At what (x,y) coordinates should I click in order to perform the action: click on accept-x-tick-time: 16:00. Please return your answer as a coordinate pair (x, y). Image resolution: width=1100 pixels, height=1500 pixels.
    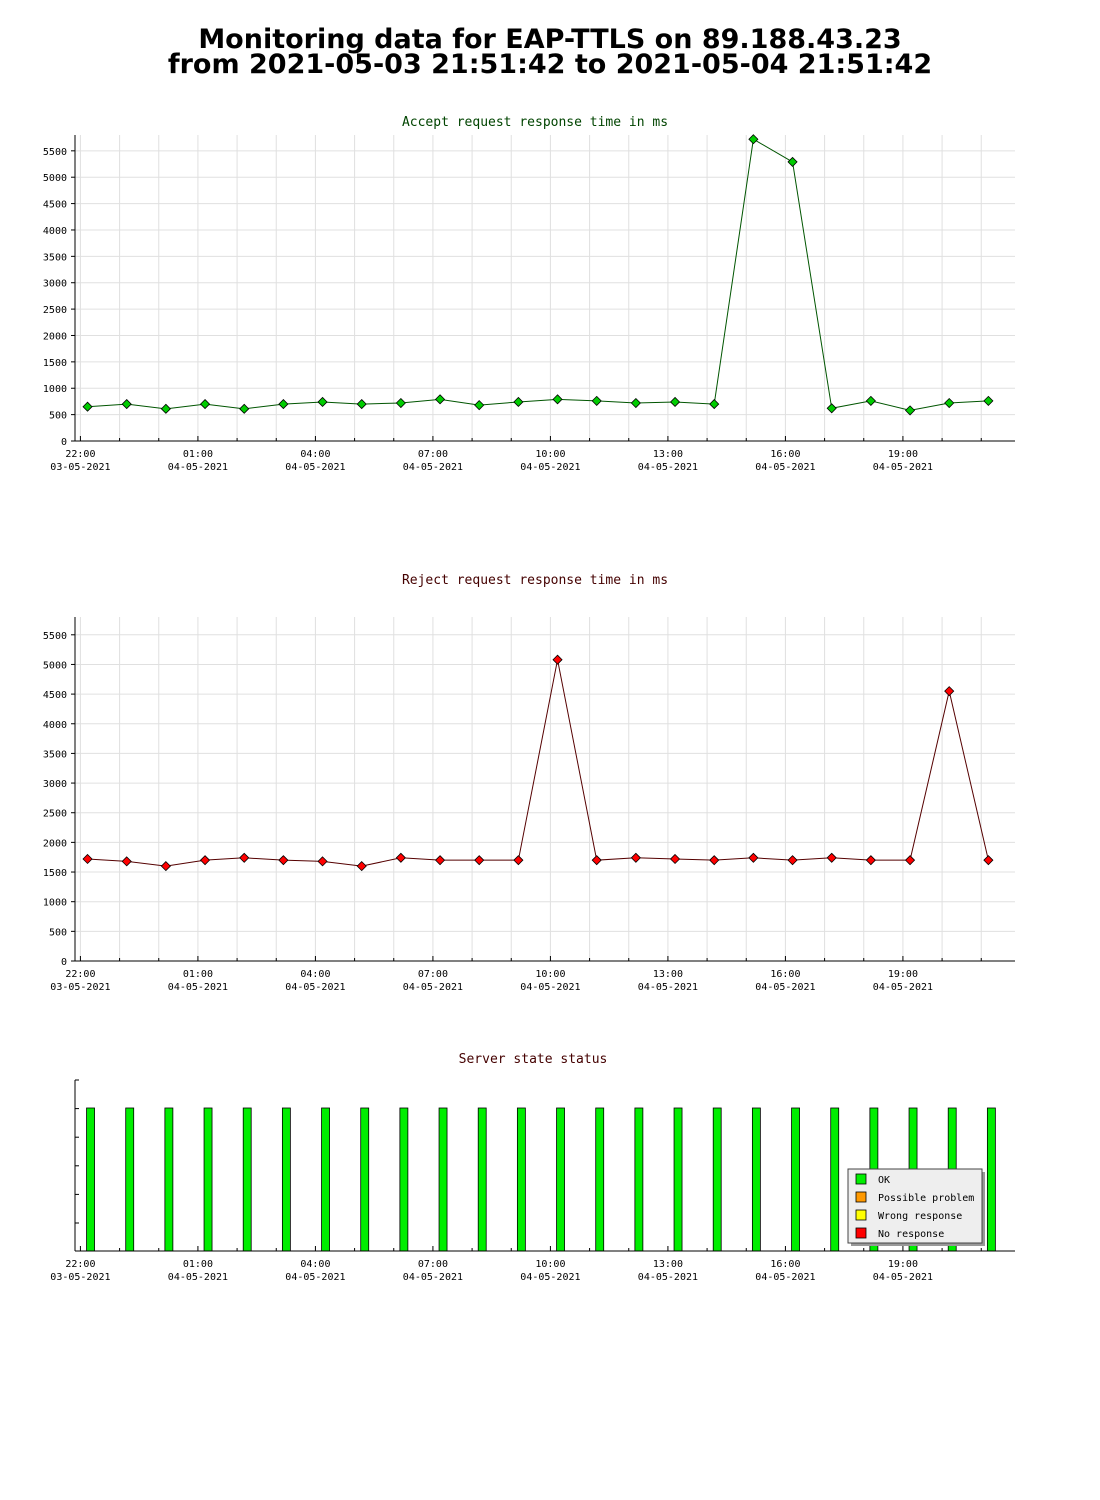
    Looking at the image, I should click on (785, 454).